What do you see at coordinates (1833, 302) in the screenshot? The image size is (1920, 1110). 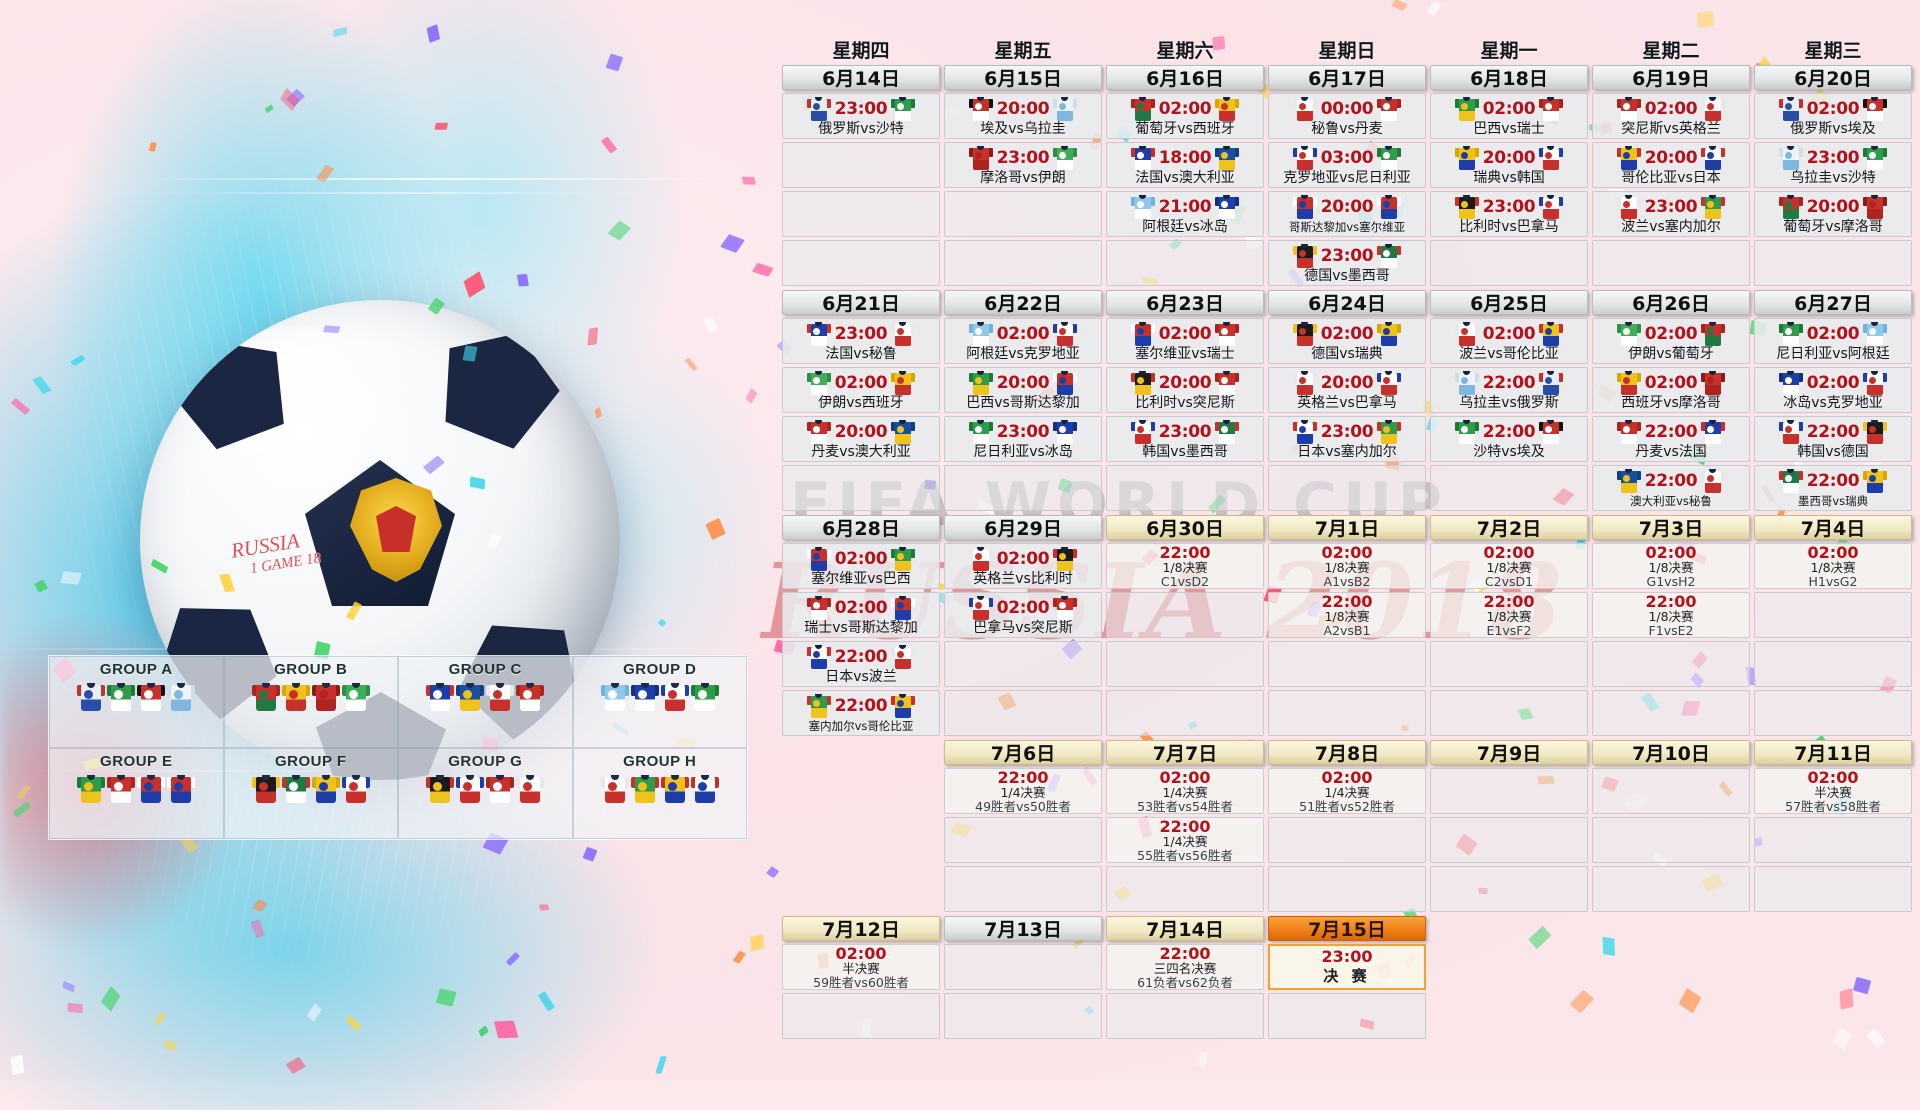 I see `date-header: 6月27日` at bounding box center [1833, 302].